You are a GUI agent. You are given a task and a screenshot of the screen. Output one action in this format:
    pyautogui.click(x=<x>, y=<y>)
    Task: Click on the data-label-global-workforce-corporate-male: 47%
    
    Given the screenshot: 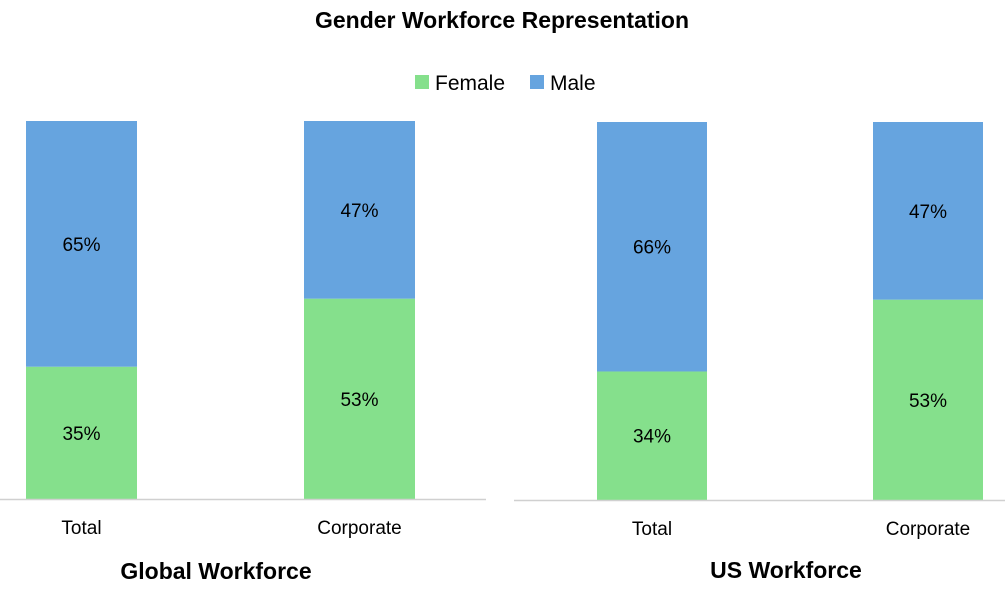 What is the action you would take?
    pyautogui.click(x=359, y=211)
    